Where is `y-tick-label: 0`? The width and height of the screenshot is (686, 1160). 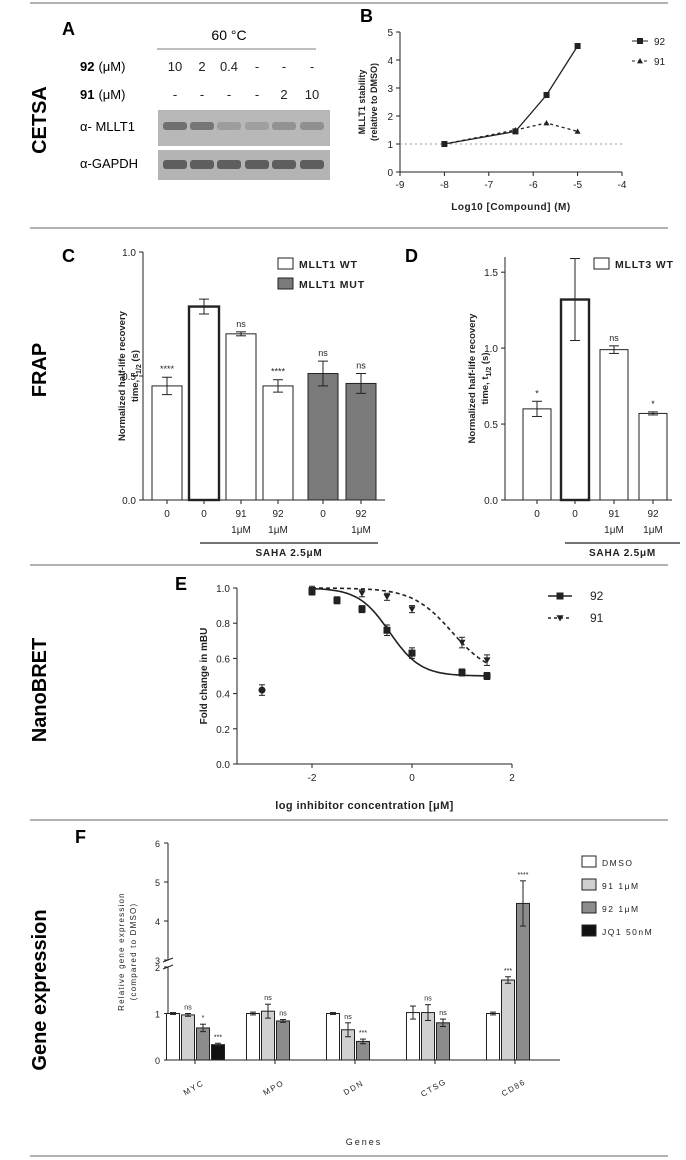 y-tick-label: 0 is located at coordinates (390, 173).